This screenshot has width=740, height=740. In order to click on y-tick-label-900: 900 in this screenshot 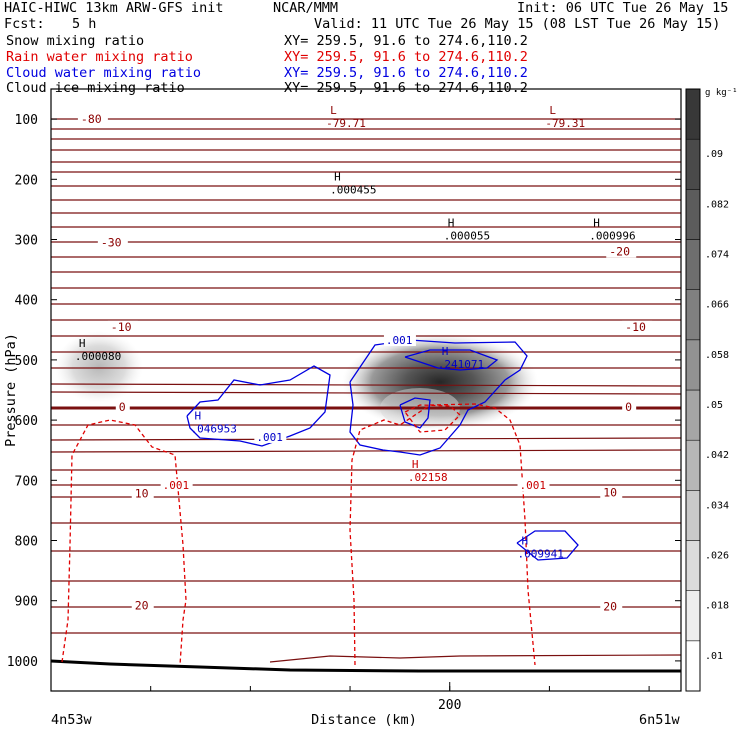, I will do `click(26, 602)`.